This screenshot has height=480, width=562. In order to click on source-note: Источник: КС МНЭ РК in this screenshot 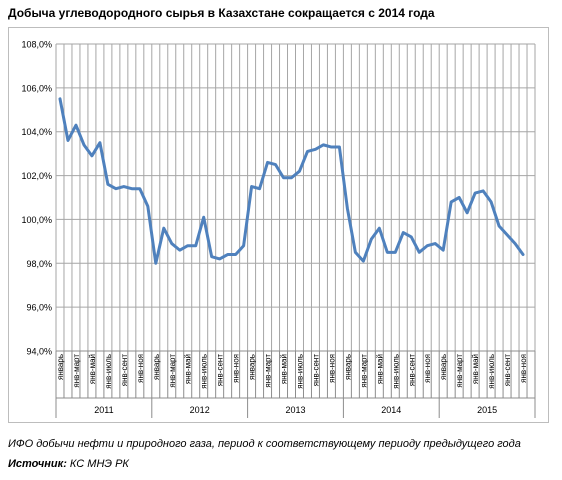, I will do `click(68, 464)`.